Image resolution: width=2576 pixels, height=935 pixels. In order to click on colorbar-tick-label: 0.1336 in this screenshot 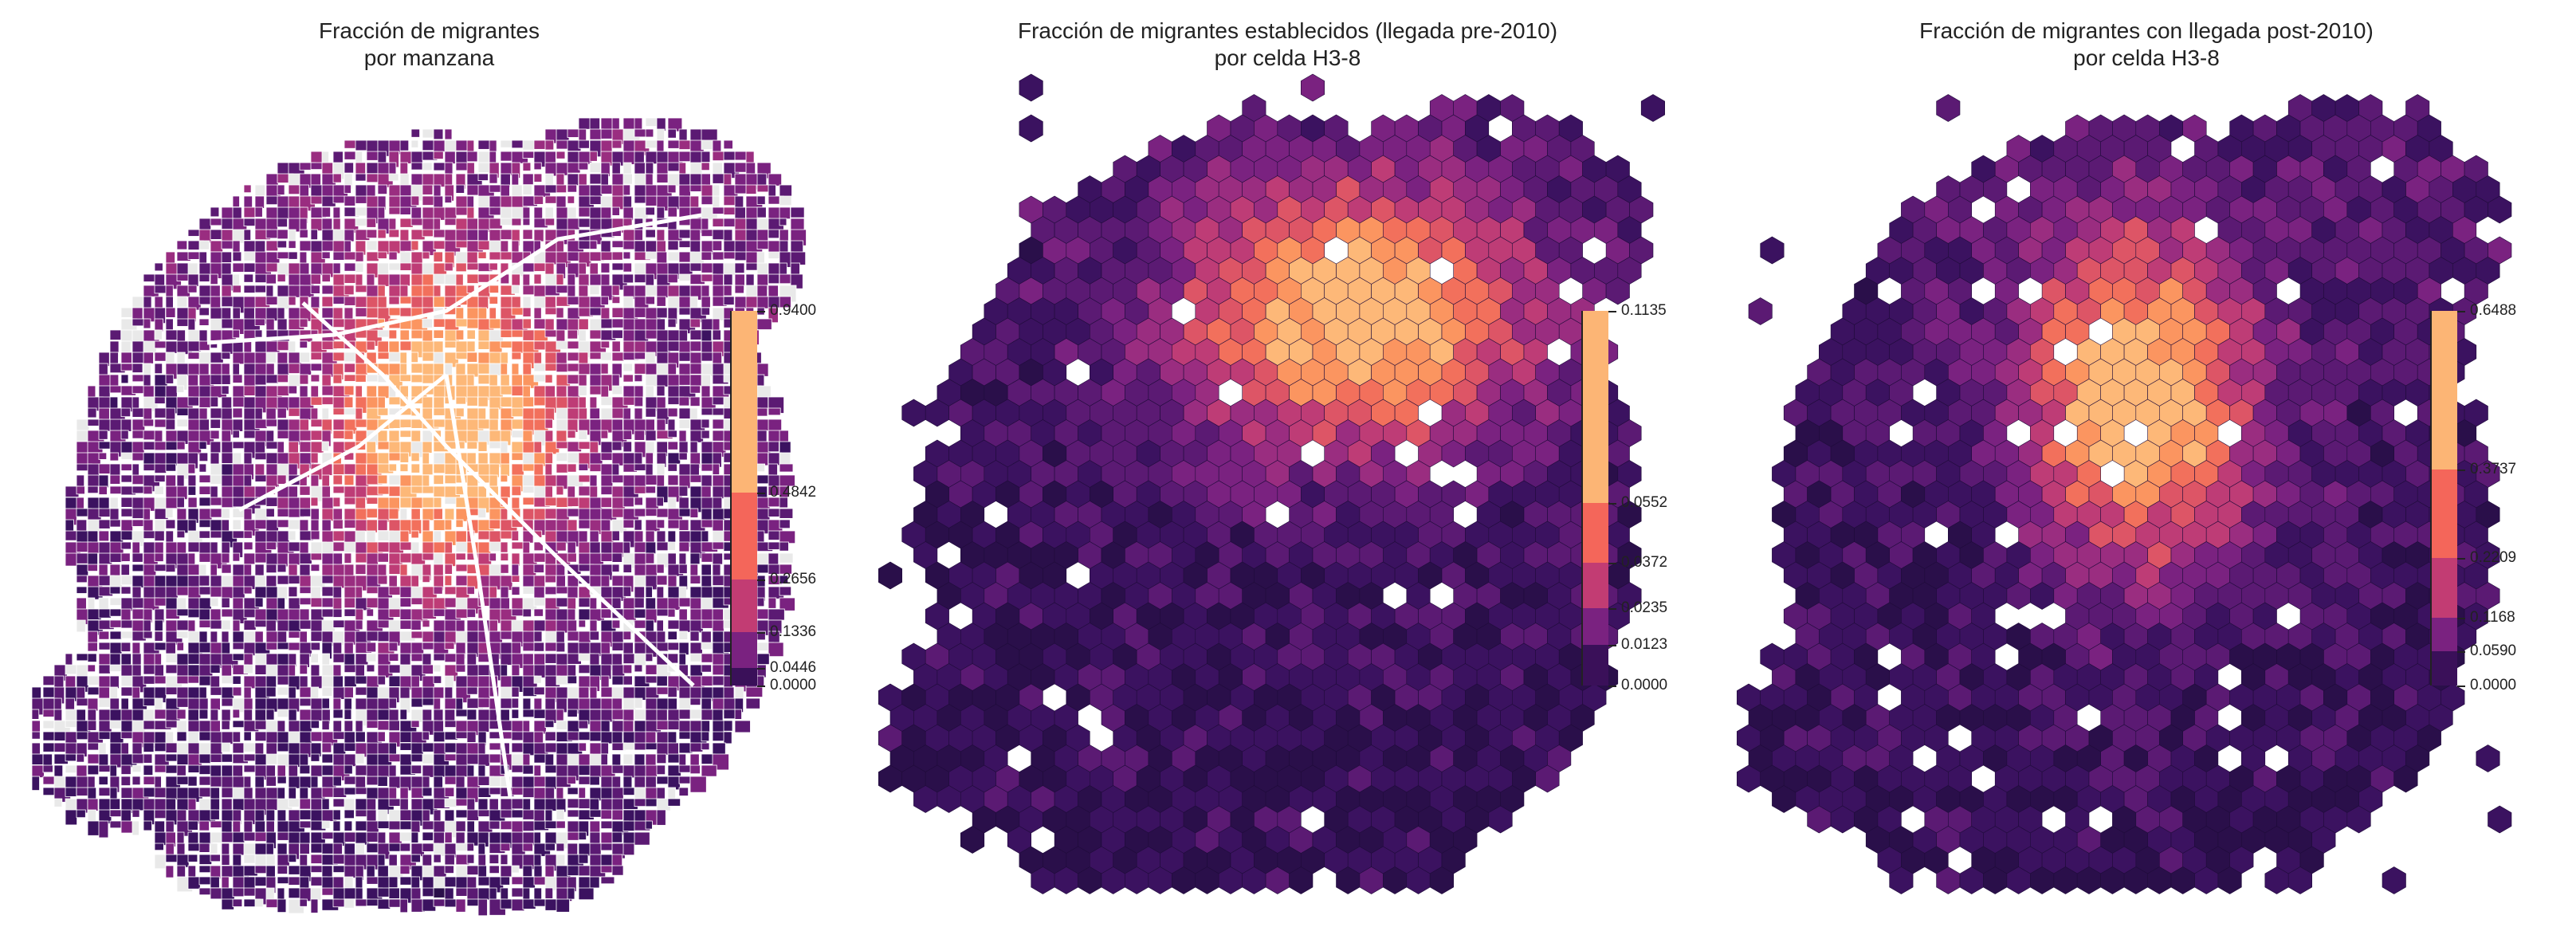, I will do `click(793, 632)`.